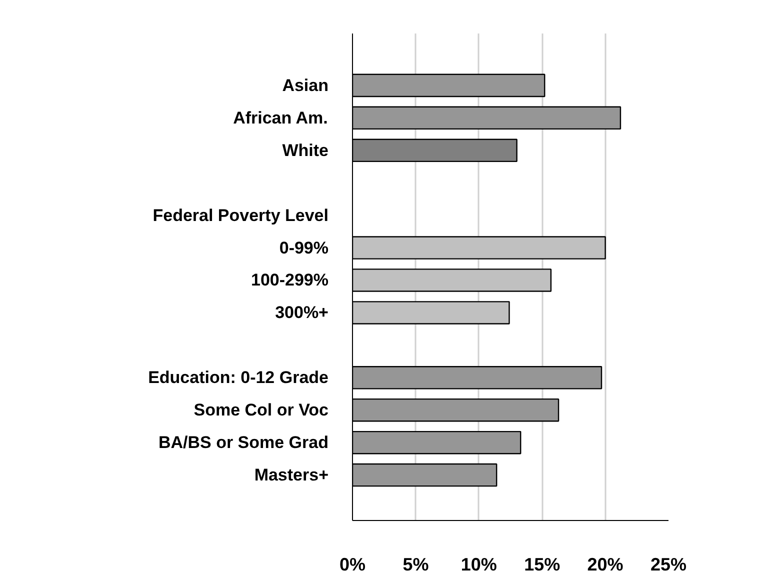 The width and height of the screenshot is (771, 580). I want to click on y-tick-label: 100-299%, so click(289, 280).